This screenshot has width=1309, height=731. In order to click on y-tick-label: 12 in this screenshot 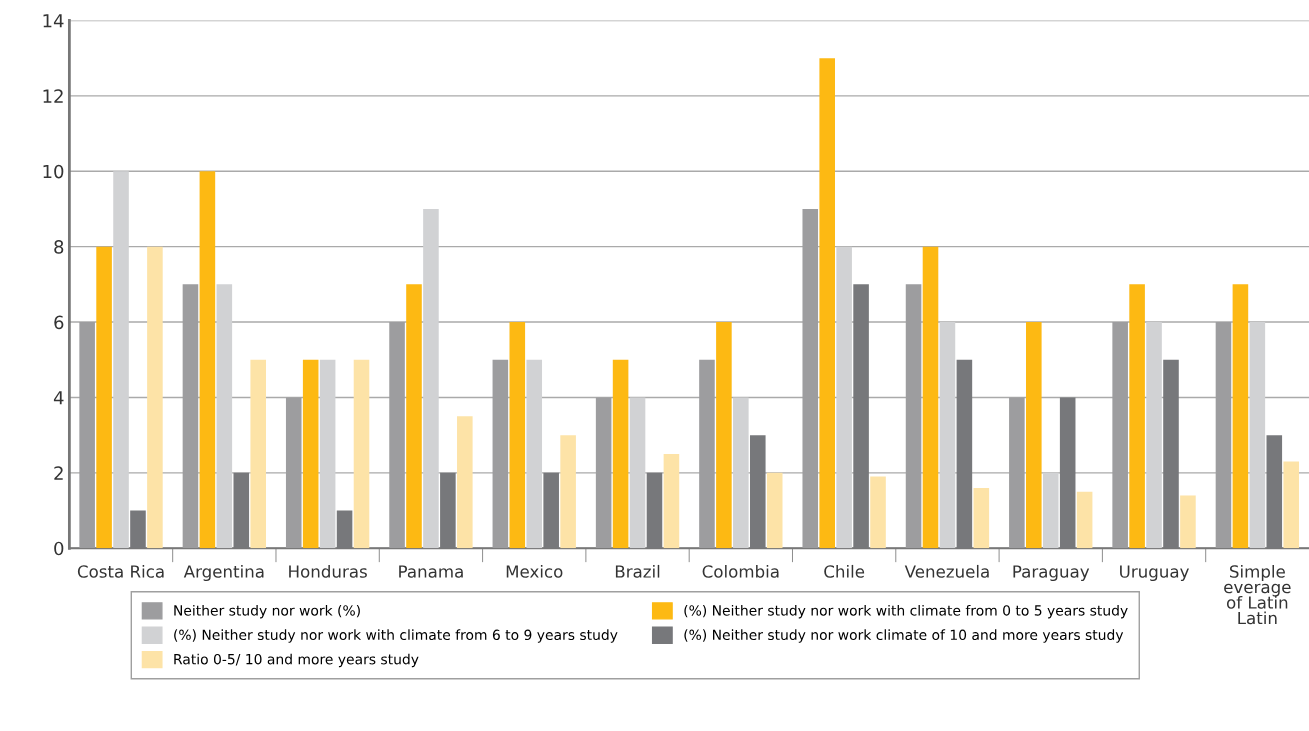, I will do `click(53, 96)`.